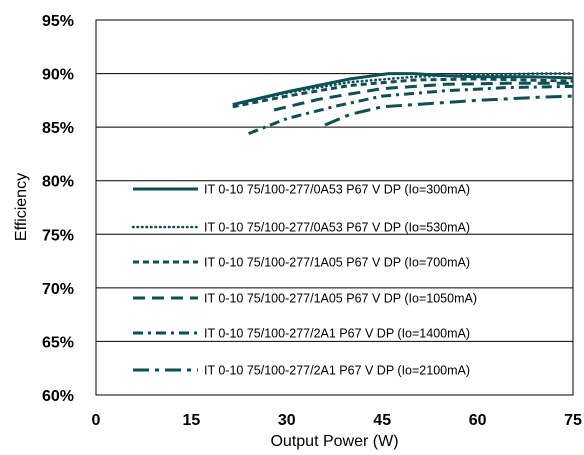 This screenshot has width=584, height=455. What do you see at coordinates (58, 235) in the screenshot?
I see `y-tick-label: 75%` at bounding box center [58, 235].